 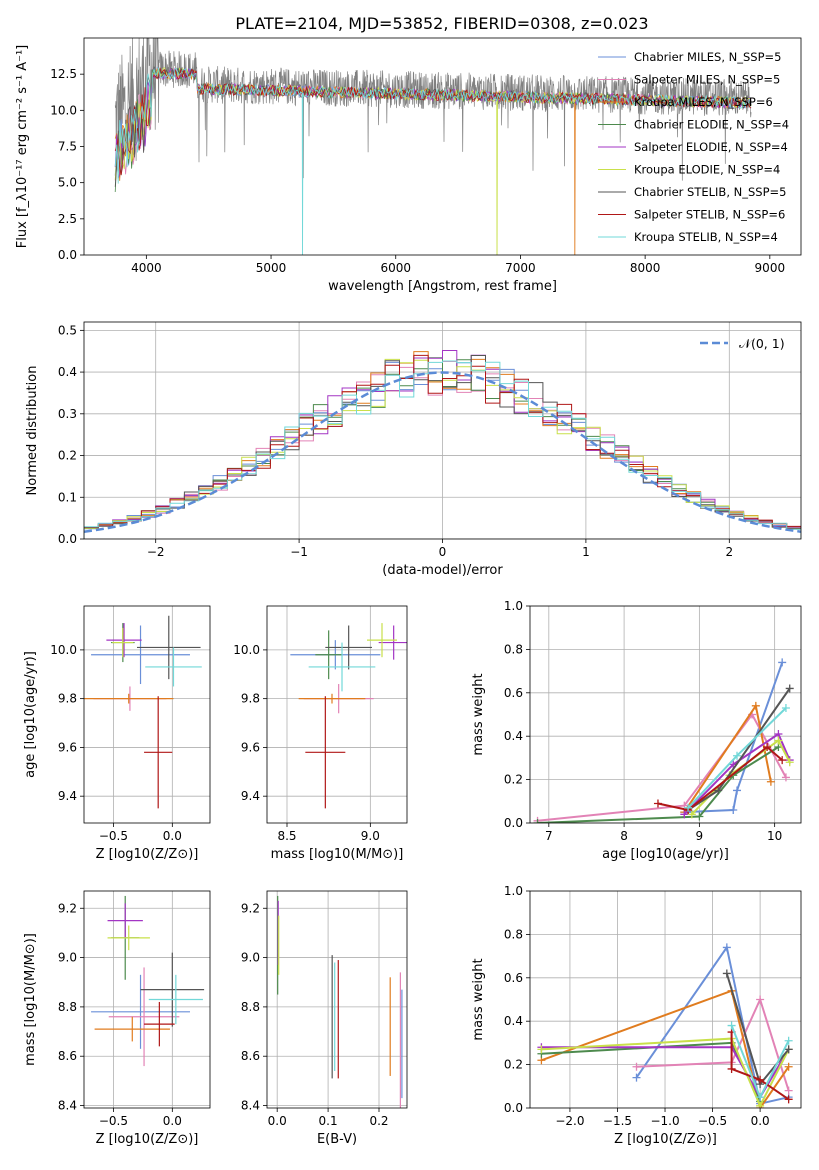 What do you see at coordinates (30, 714) in the screenshot?
I see `y-axis-label: age [log10(age/yr)]` at bounding box center [30, 714].